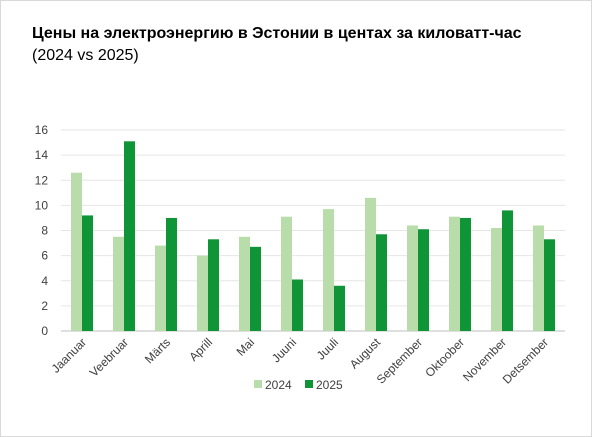 This screenshot has width=592, height=437. Describe the element at coordinates (44, 281) in the screenshot. I see `y-tick-label: 4` at that location.